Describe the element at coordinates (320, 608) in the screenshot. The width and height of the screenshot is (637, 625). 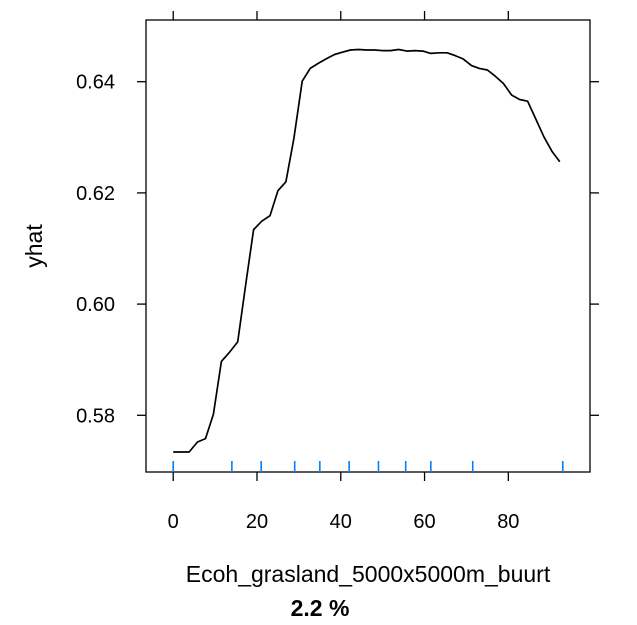
I see `chart-subtitle: 2.2 %` at that location.